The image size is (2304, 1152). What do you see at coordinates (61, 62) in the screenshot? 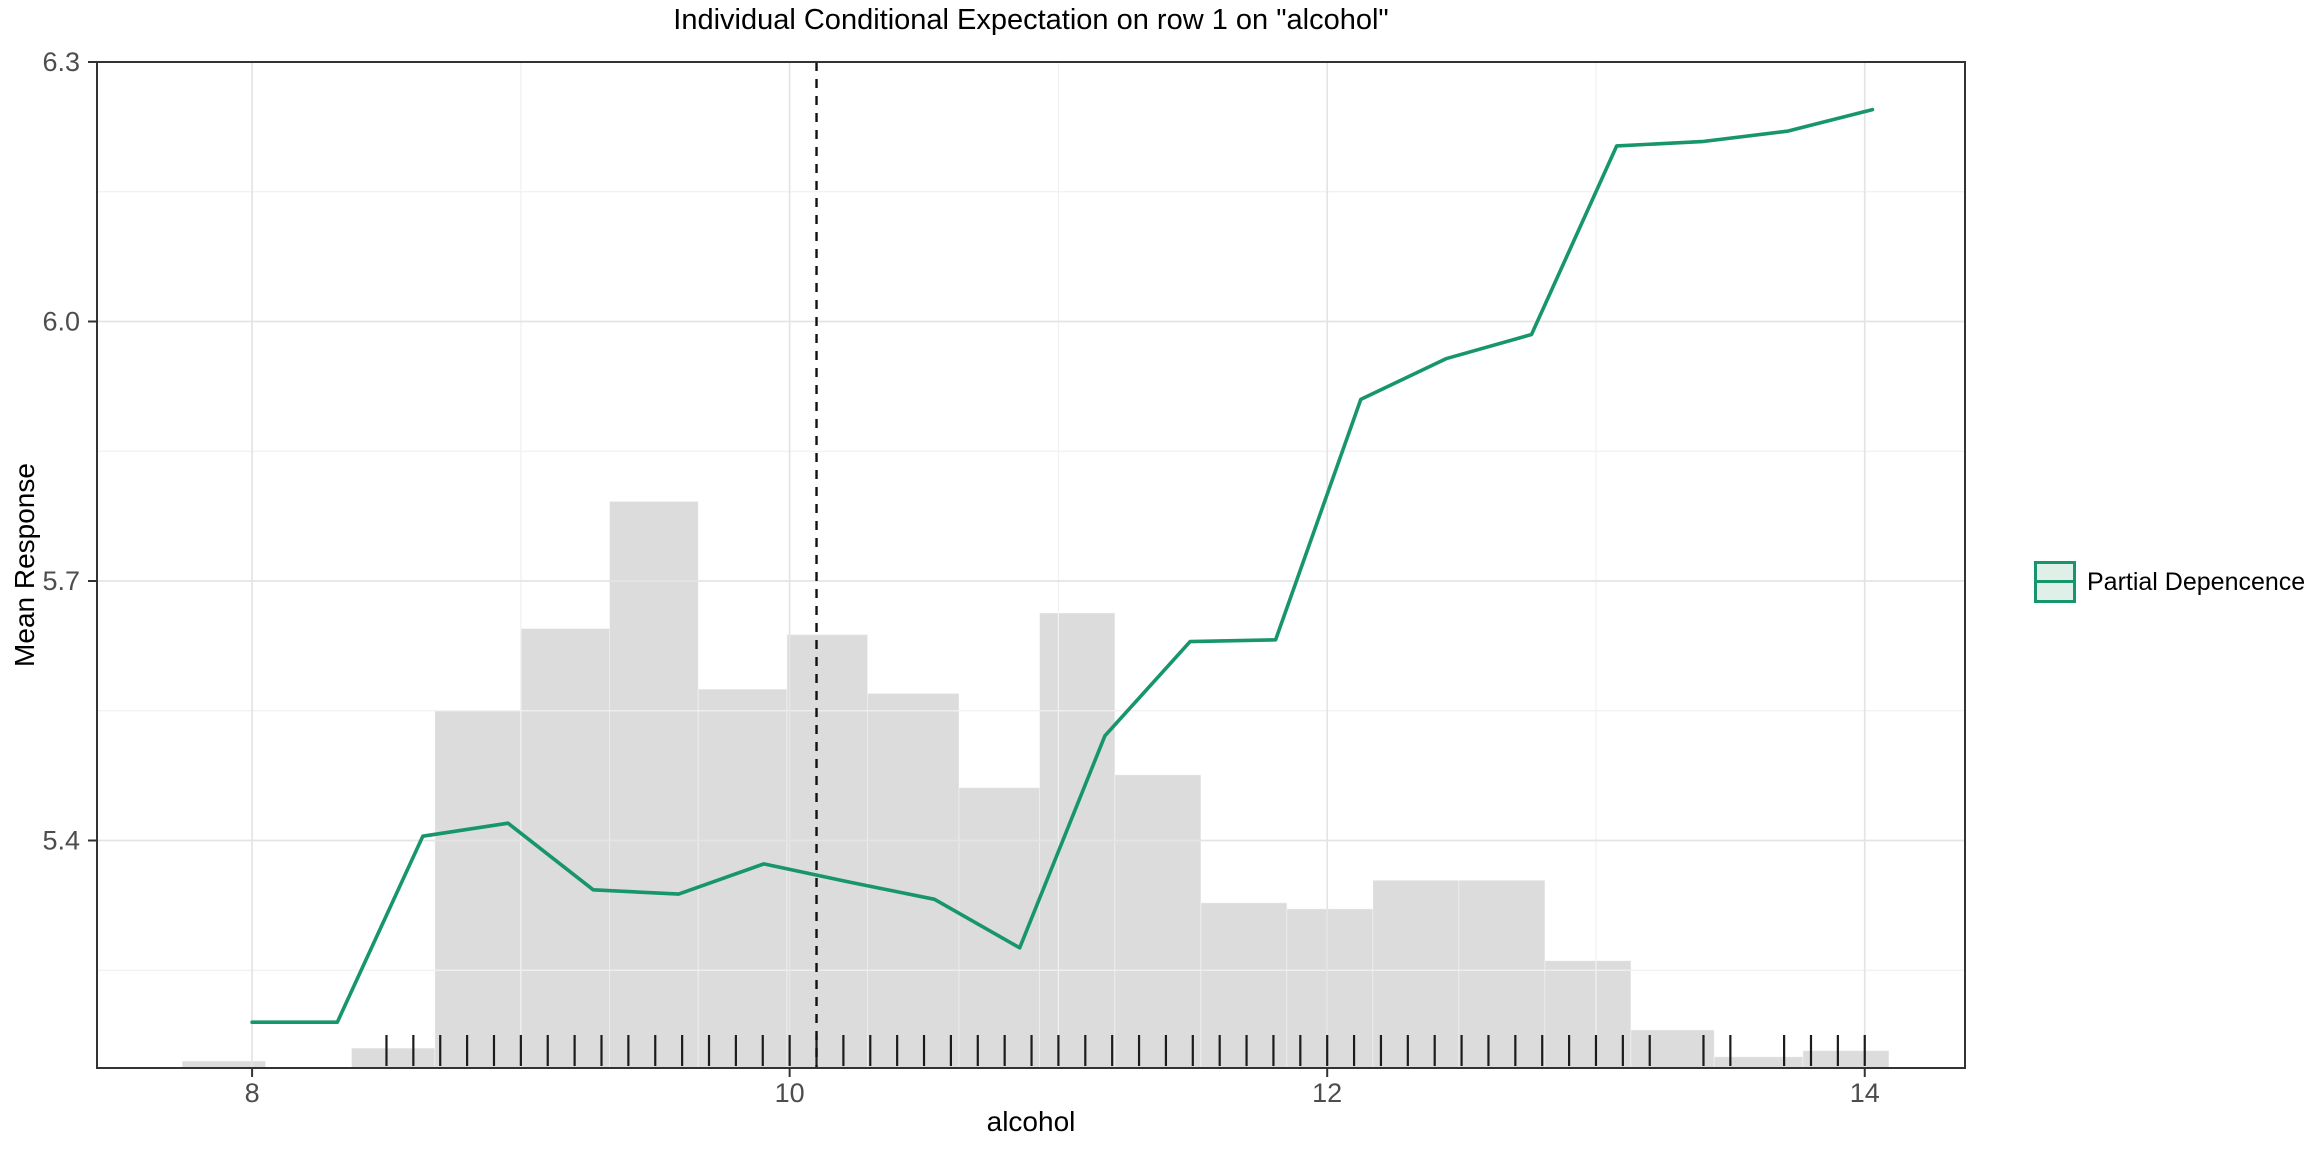
I see `y-tick-label: 6.3` at bounding box center [61, 62].